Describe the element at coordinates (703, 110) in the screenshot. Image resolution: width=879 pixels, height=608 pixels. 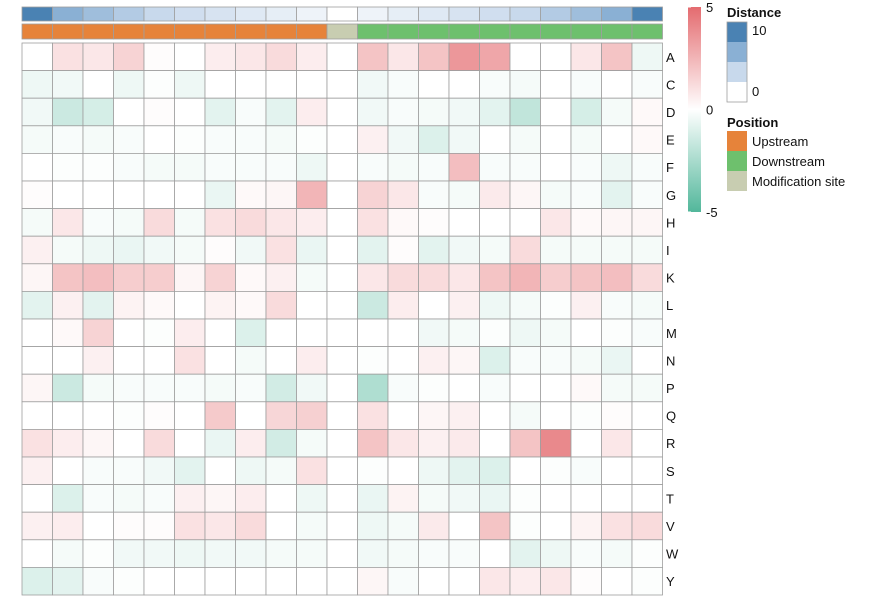
I see `color-scale-legend: 5 0 -5` at that location.